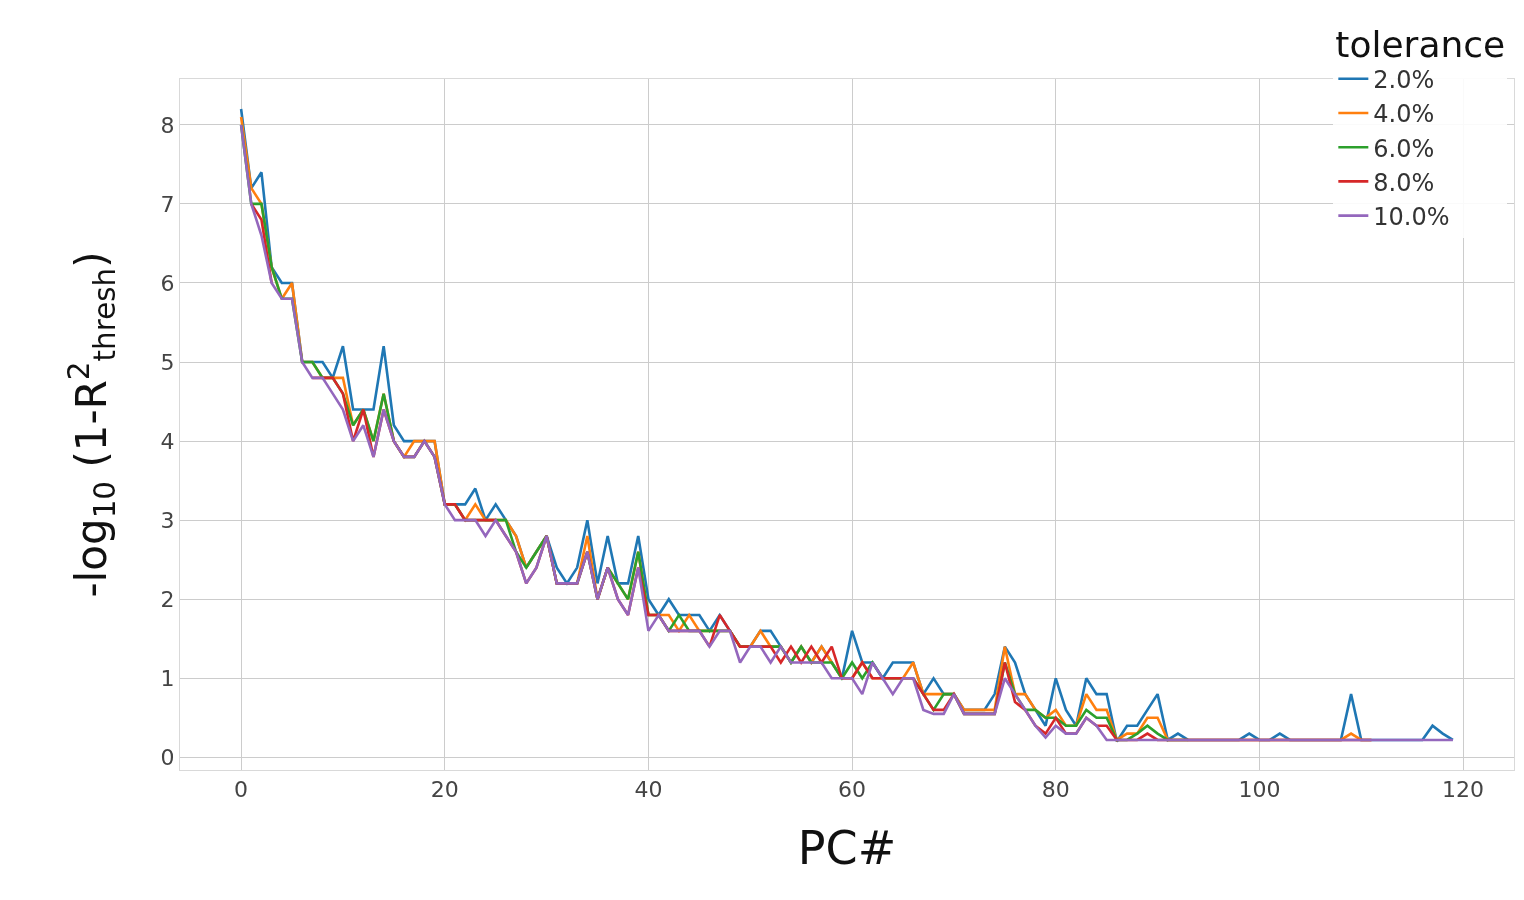 This screenshot has width=1524, height=900. Describe the element at coordinates (167, 125) in the screenshot. I see `y-tick-label: 8` at that location.